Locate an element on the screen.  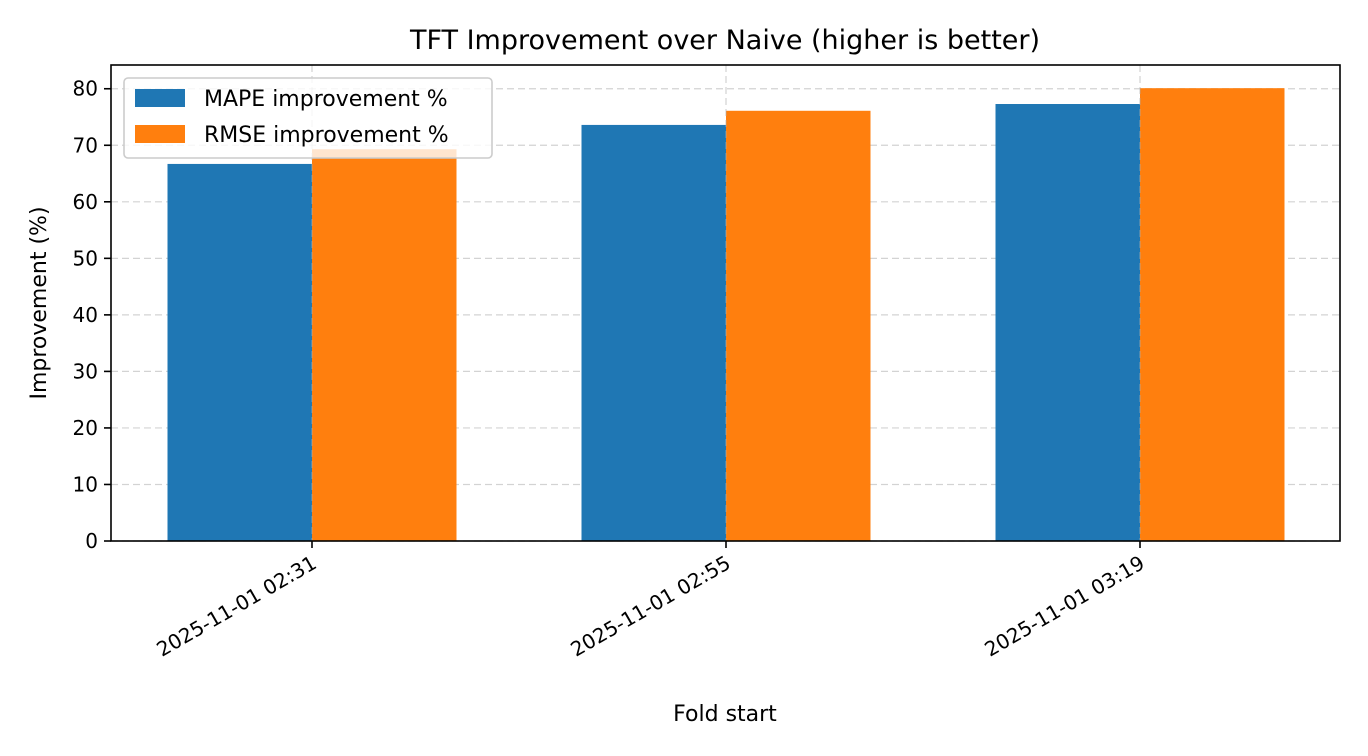
y-axis: 0 10 20 30 40 50 60 70 80 is located at coordinates (92, 315).